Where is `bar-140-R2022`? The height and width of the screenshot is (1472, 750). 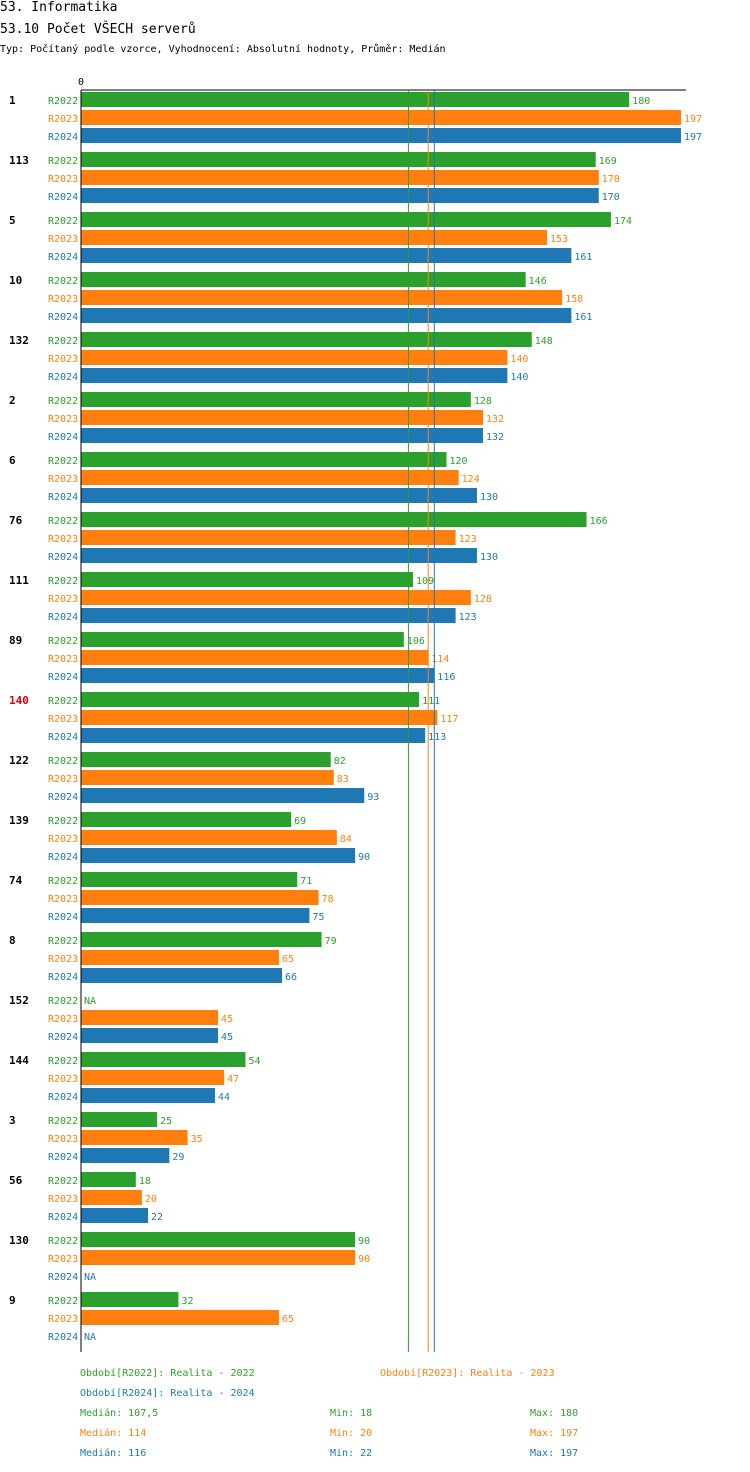
bar-140-R2022 is located at coordinates (250, 699).